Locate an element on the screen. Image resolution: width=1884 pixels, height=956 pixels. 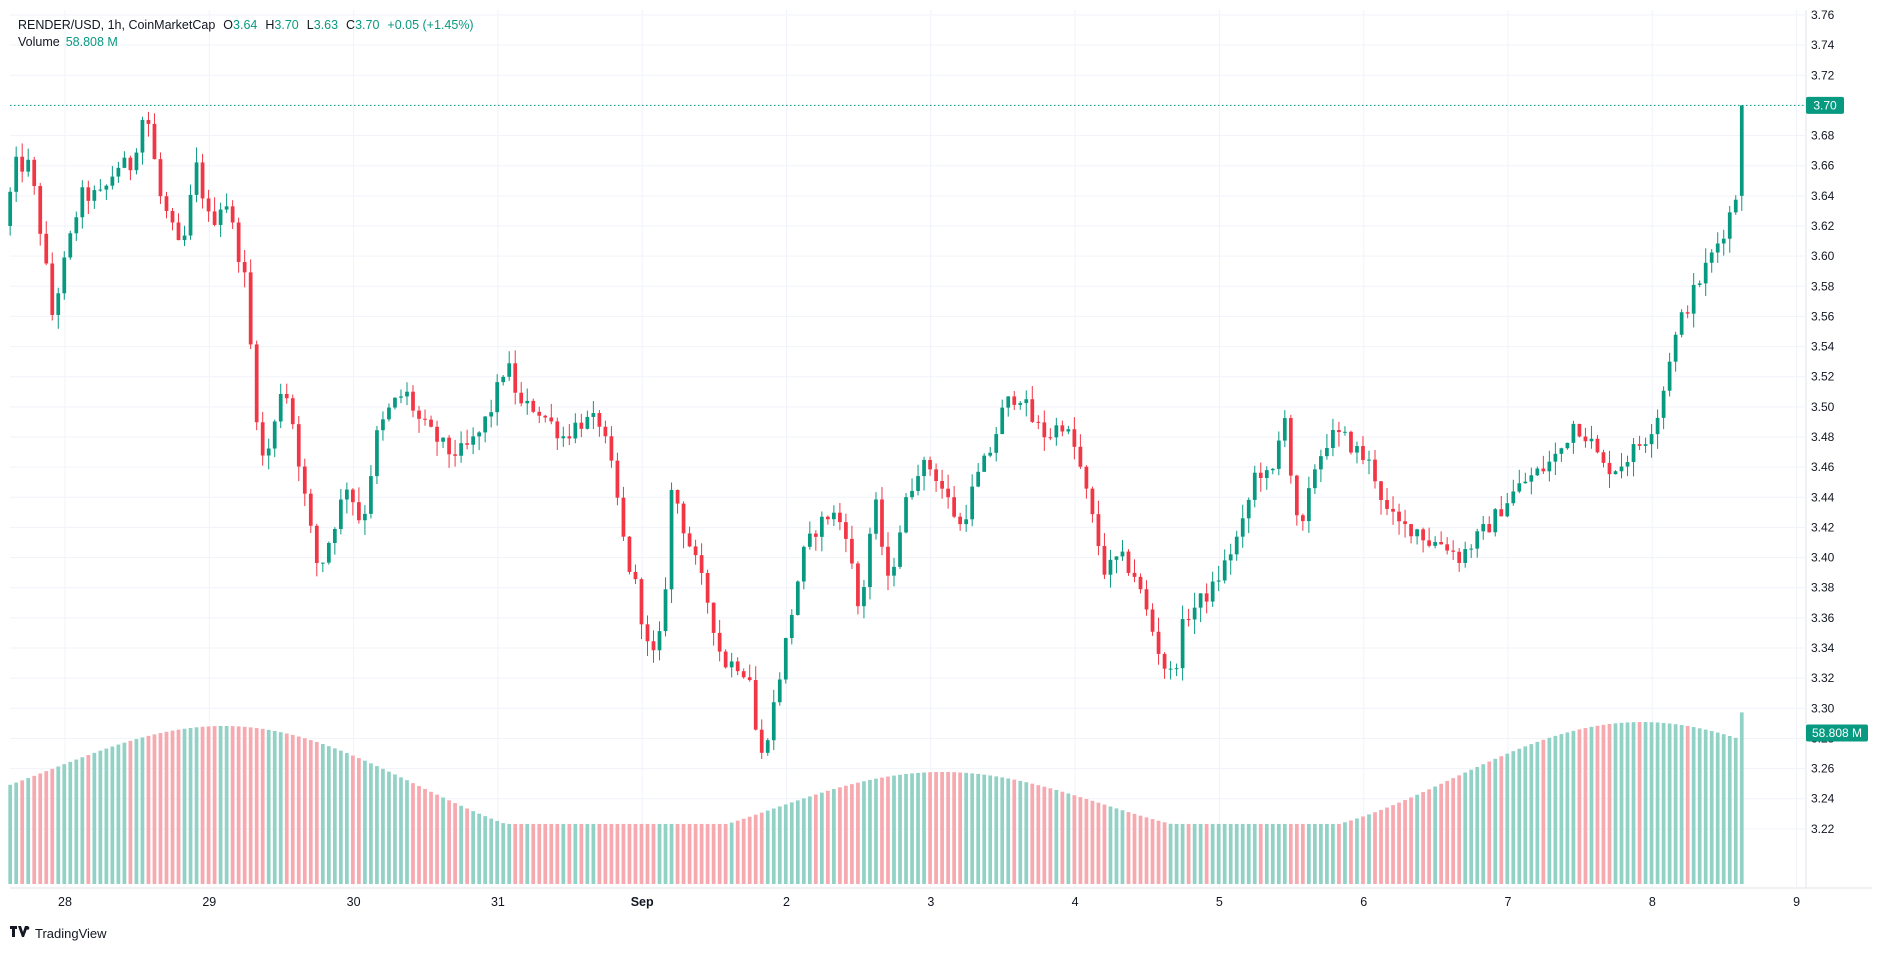
open-label: O is located at coordinates (228, 25).